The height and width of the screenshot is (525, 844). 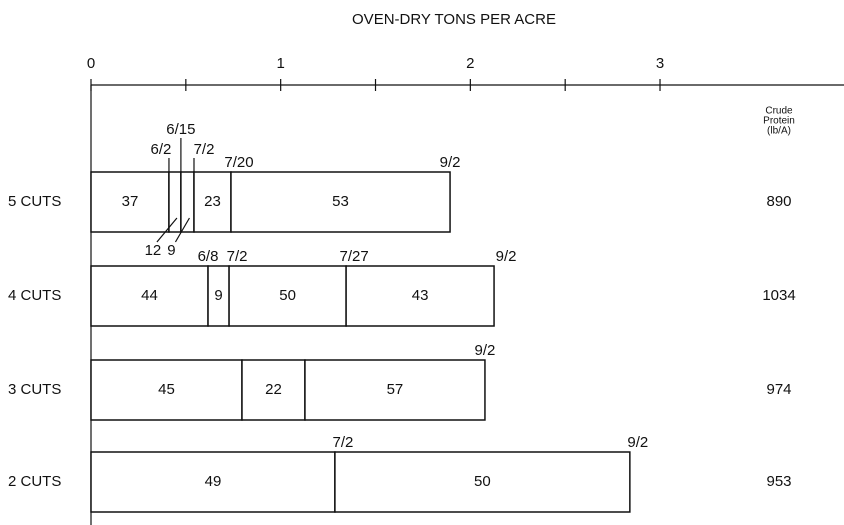 I want to click on segment-label: 57, so click(x=395, y=389).